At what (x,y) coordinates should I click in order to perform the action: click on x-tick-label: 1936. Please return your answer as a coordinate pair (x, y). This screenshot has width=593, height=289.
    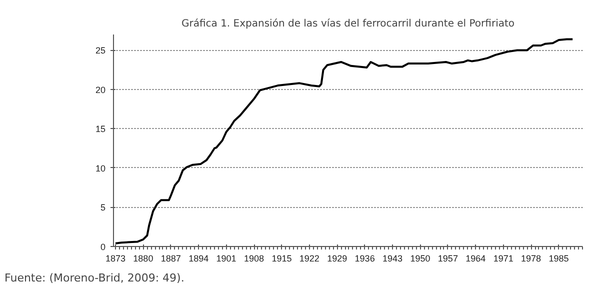
    Looking at the image, I should click on (364, 259).